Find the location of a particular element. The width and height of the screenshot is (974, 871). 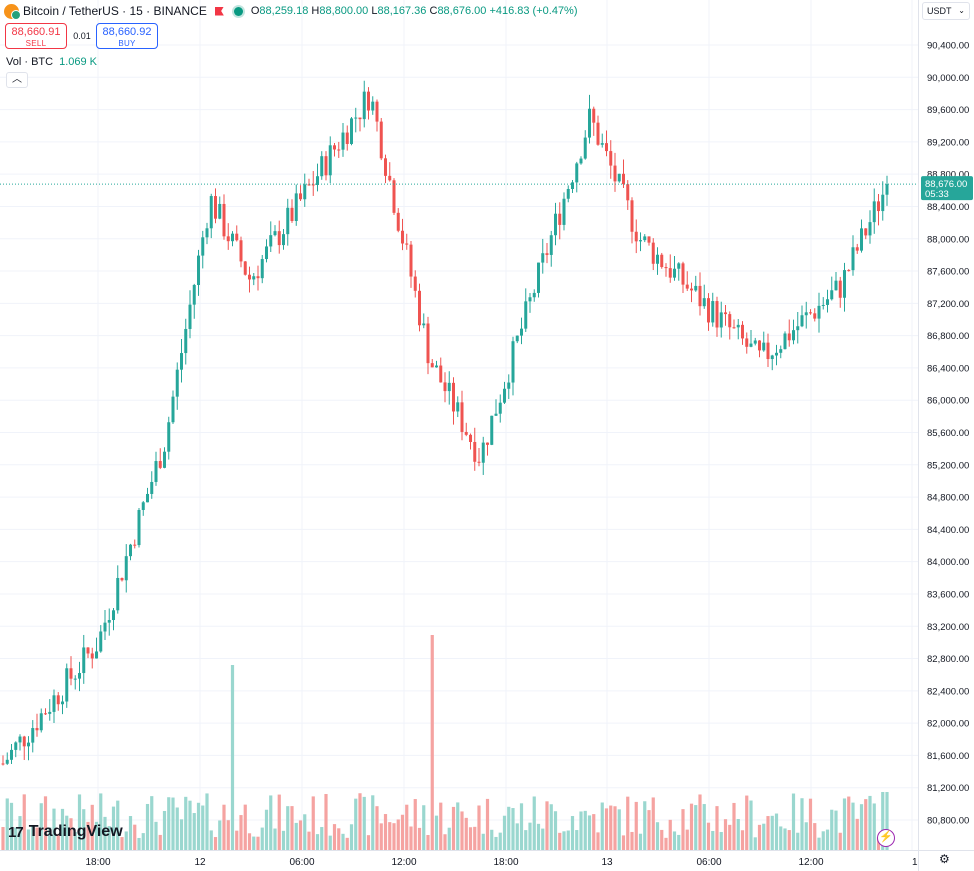

flag-icon is located at coordinates (219, 11).